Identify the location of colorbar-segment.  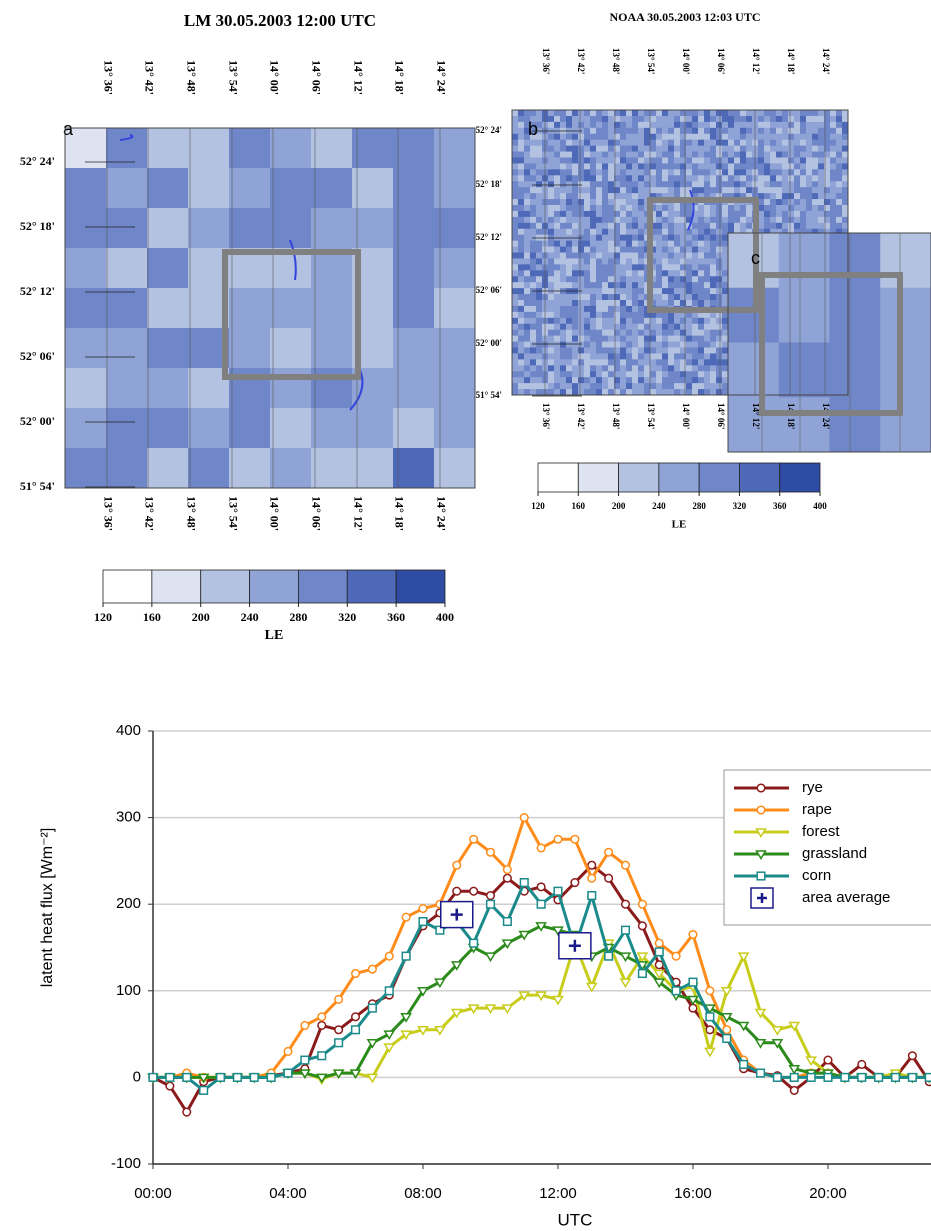
(176, 586).